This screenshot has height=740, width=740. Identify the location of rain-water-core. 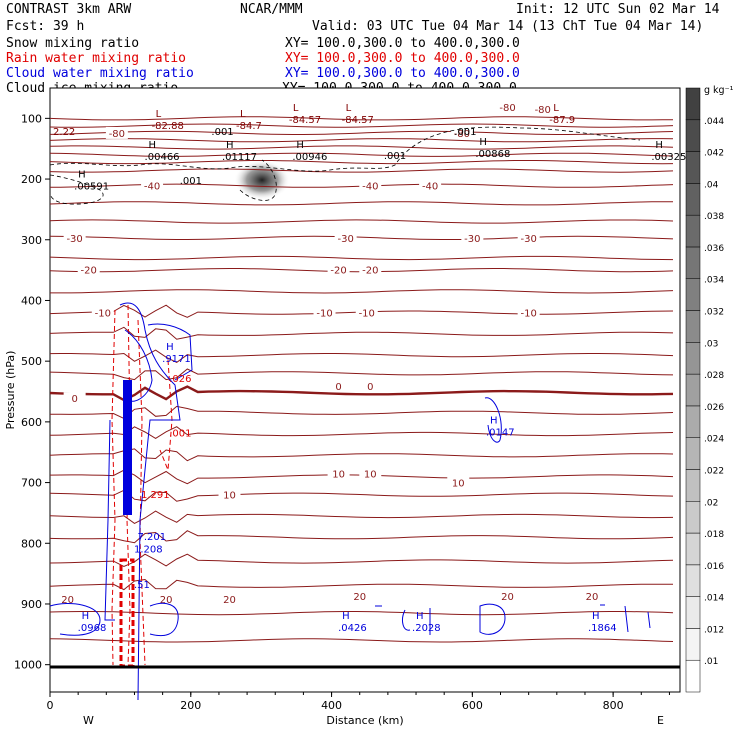
(127, 613).